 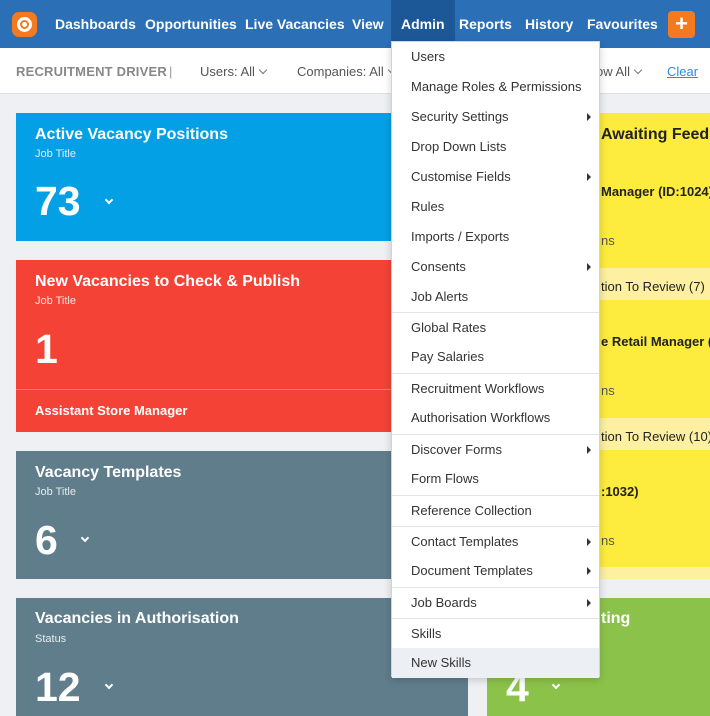 I want to click on menu-item-job-alerts: Job Alerts, so click(x=495, y=297).